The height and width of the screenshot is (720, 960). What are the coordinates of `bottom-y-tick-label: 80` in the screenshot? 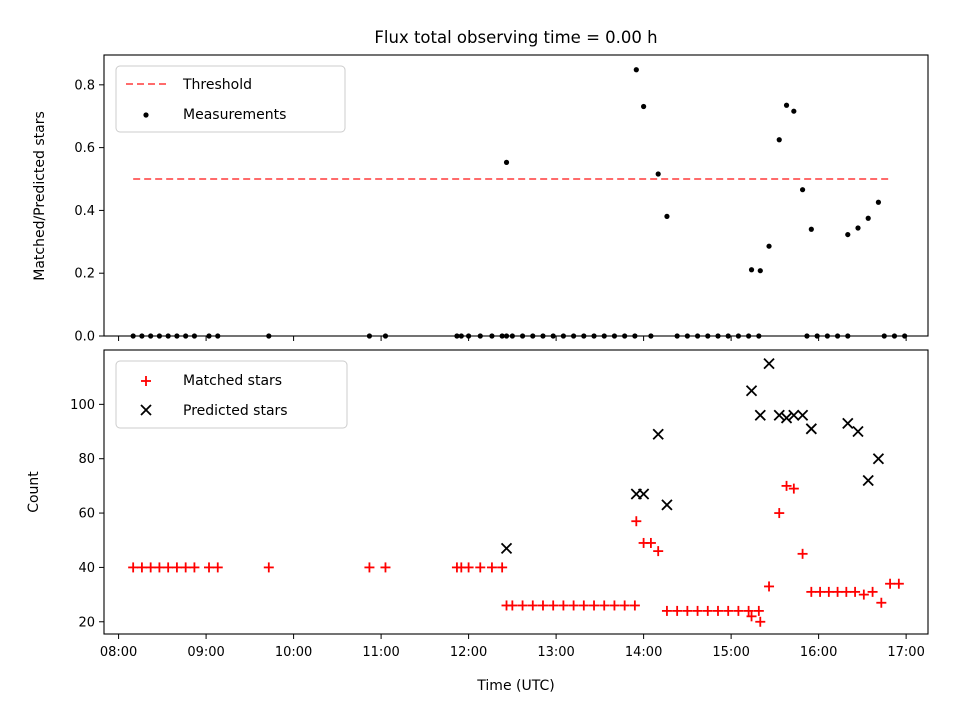 It's located at (86, 459).